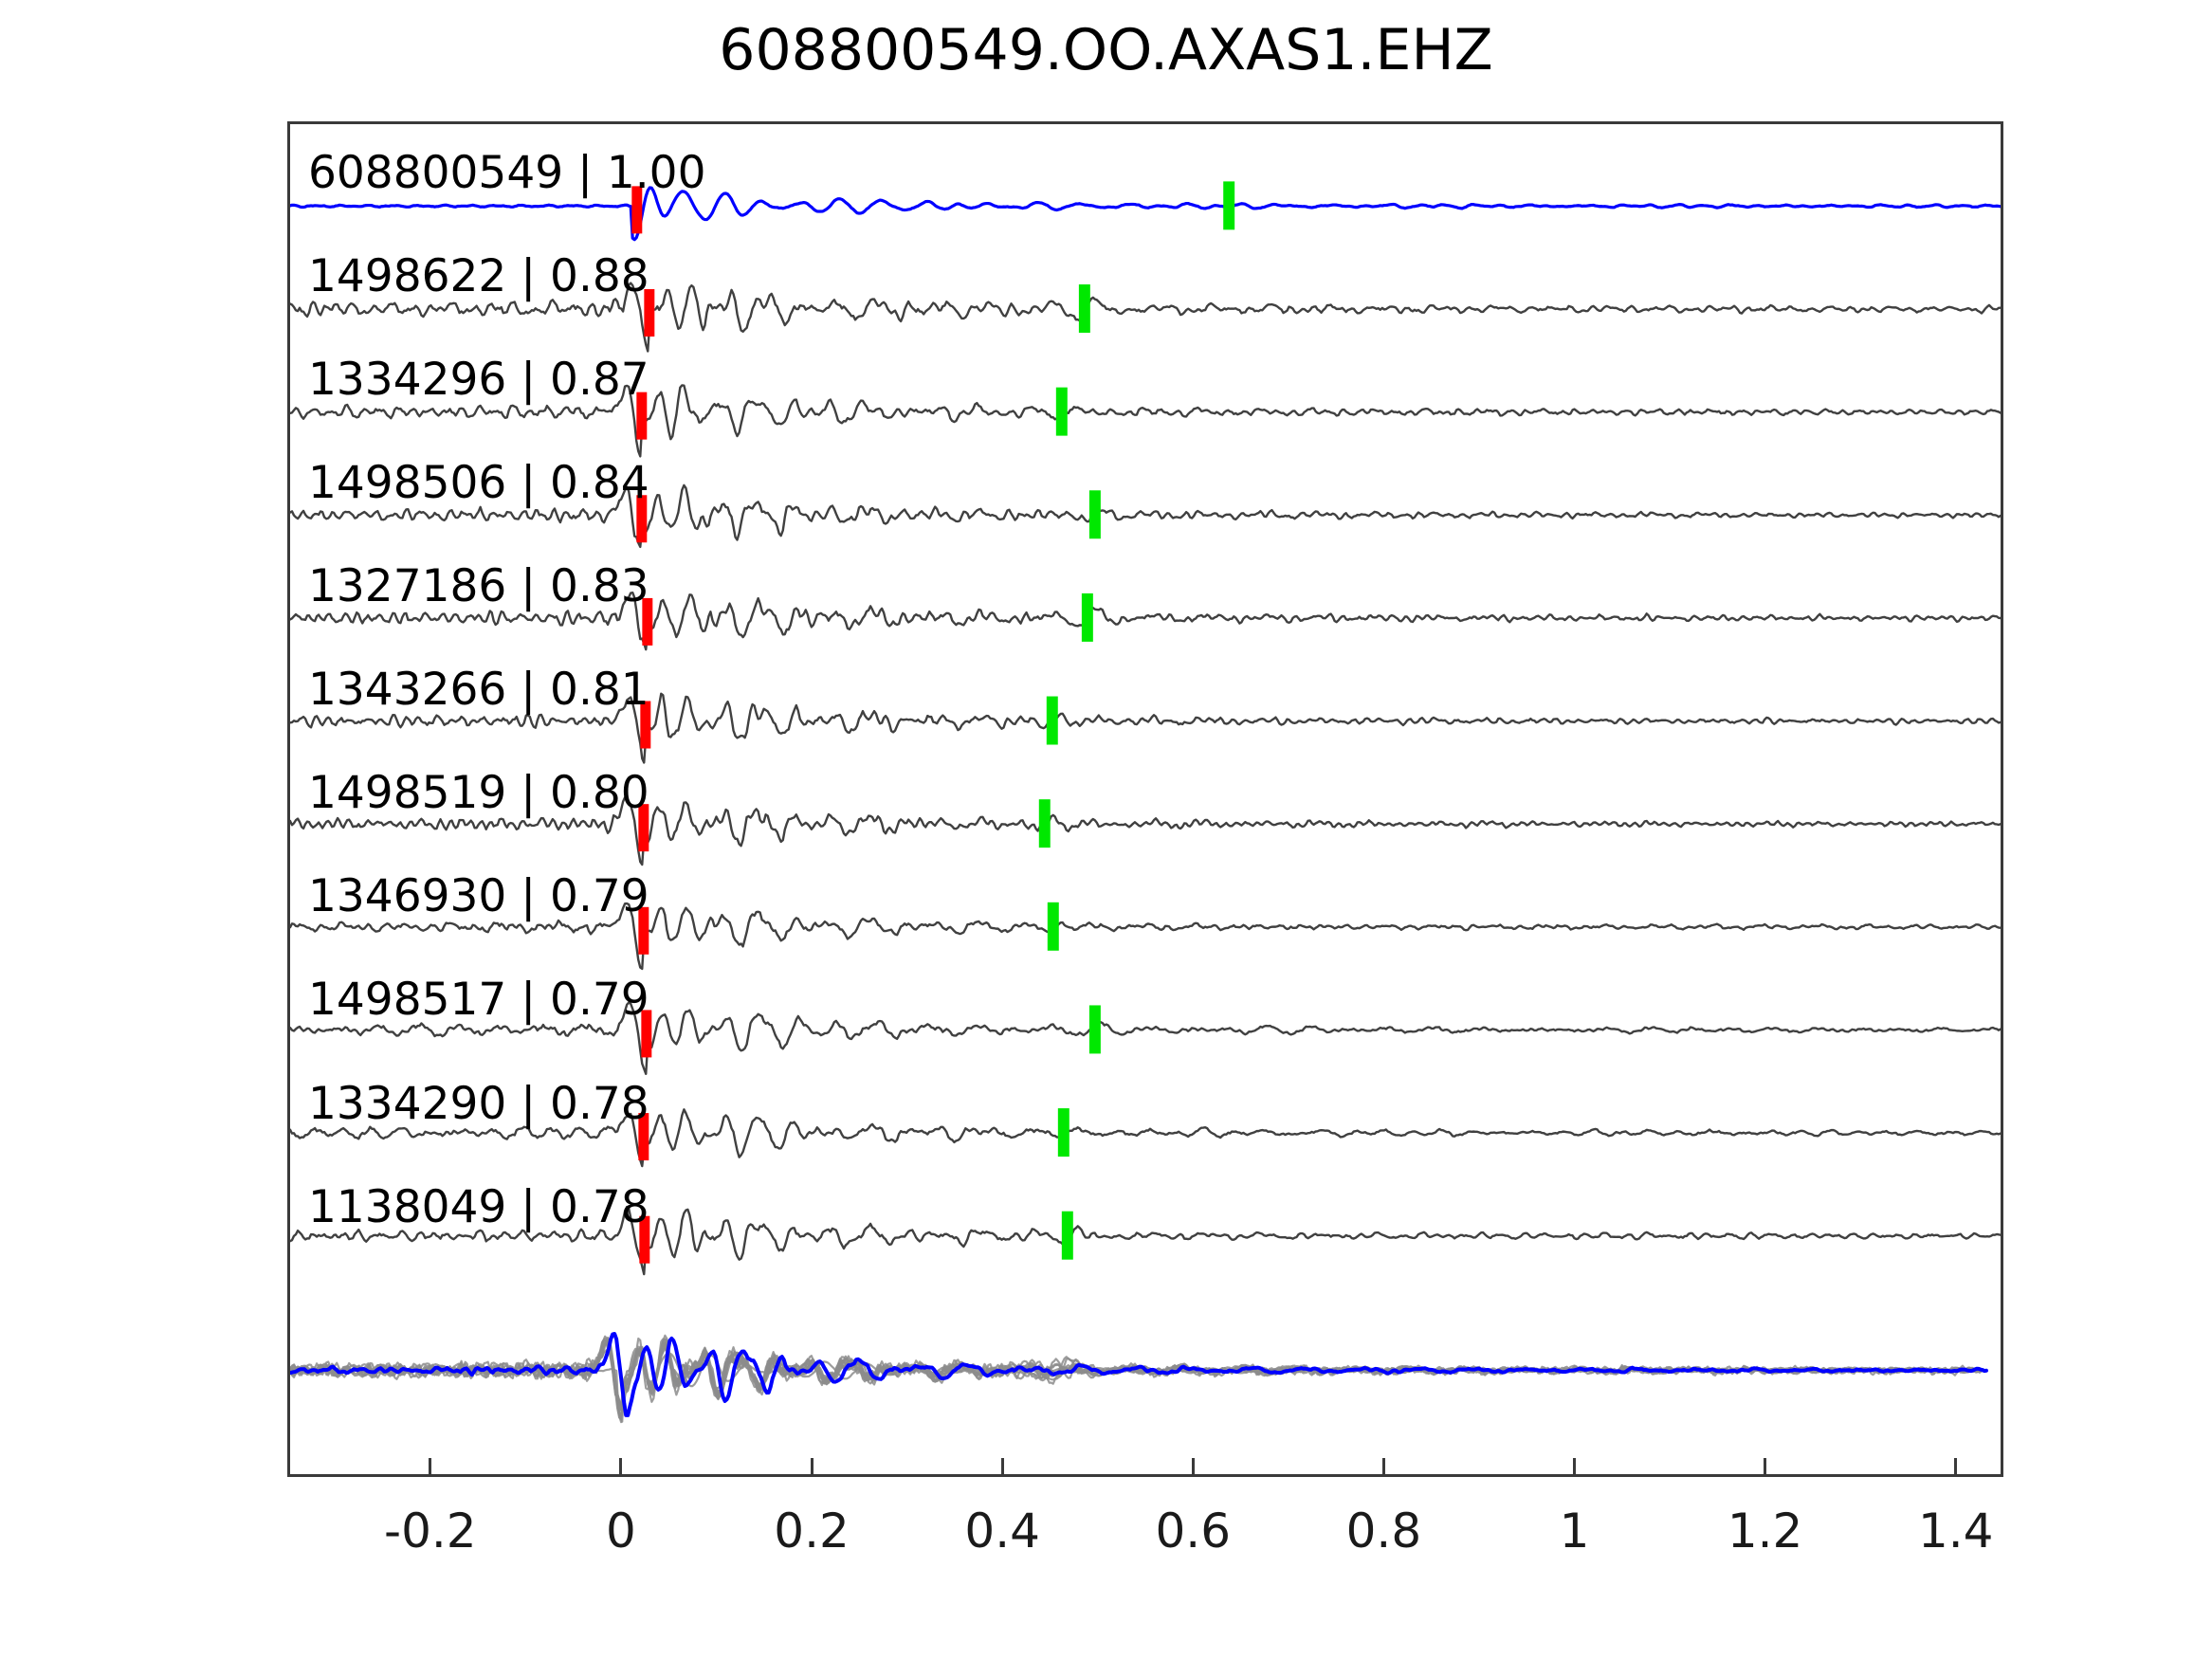 Image resolution: width=2212 pixels, height=1659 pixels. Describe the element at coordinates (1193, 1531) in the screenshot. I see `x-tick-label-0.6: 0.6` at that location.